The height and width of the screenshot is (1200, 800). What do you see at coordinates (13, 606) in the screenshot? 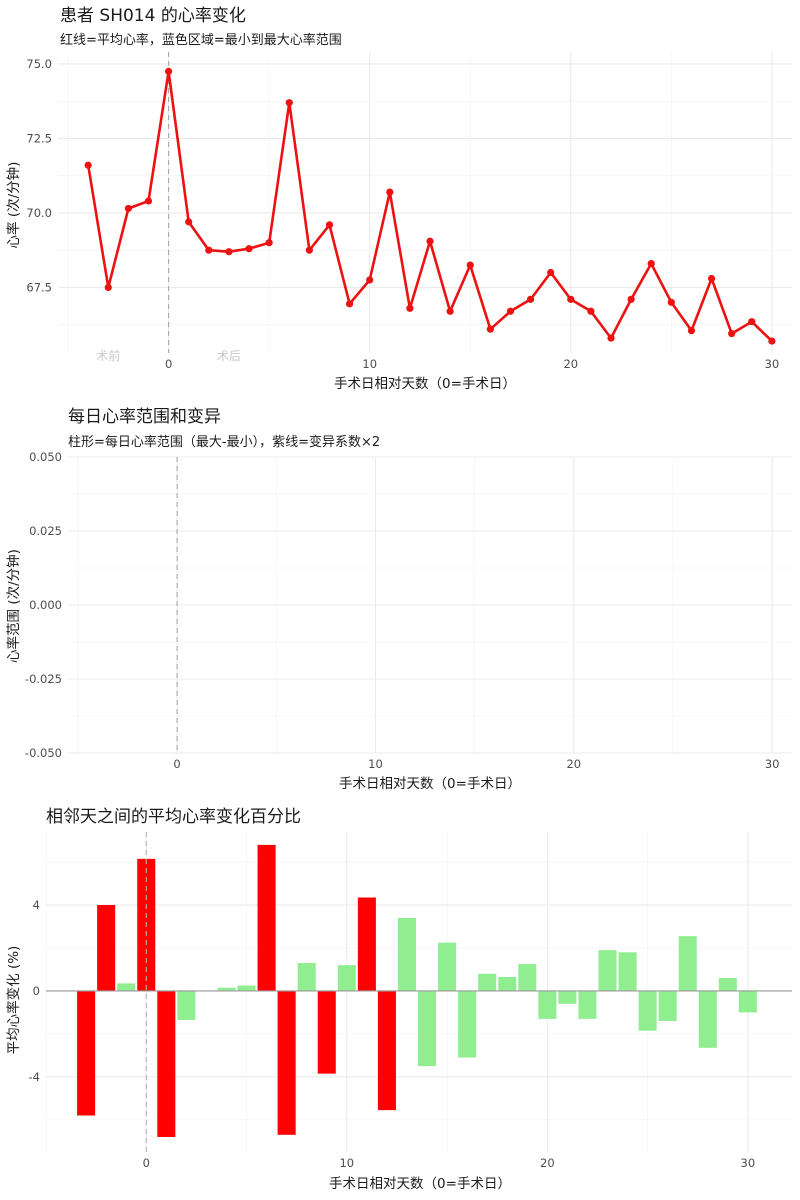
I see `panel2-y-axis-title: 心率范围 (次/分钟)` at bounding box center [13, 606].